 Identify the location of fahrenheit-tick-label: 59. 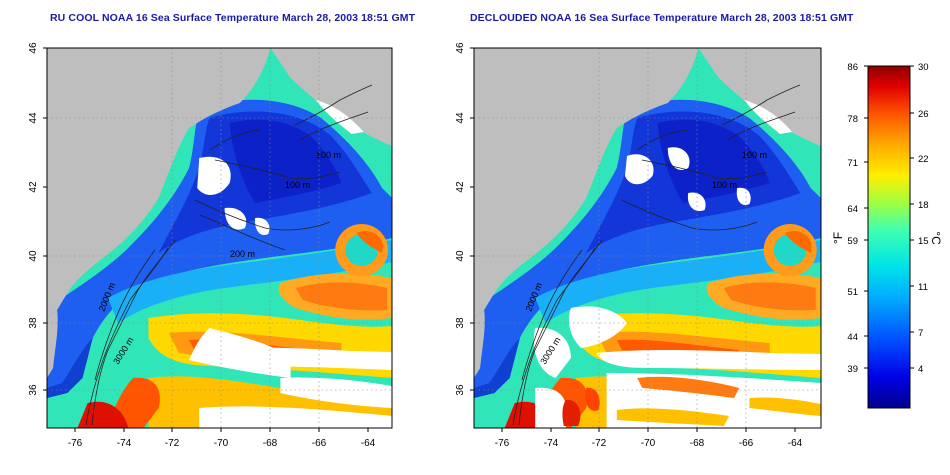
(852, 241).